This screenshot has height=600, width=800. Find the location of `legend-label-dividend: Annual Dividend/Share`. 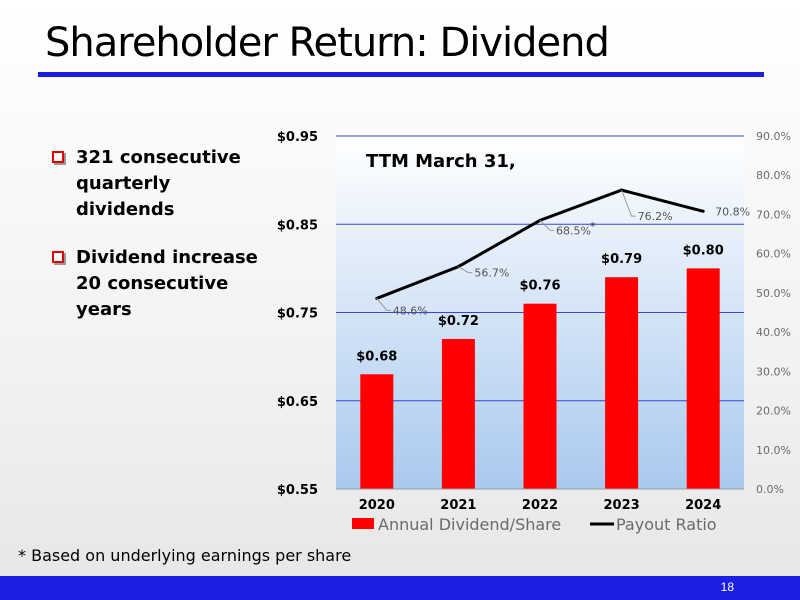

legend-label-dividend: Annual Dividend/Share is located at coordinates (469, 524).